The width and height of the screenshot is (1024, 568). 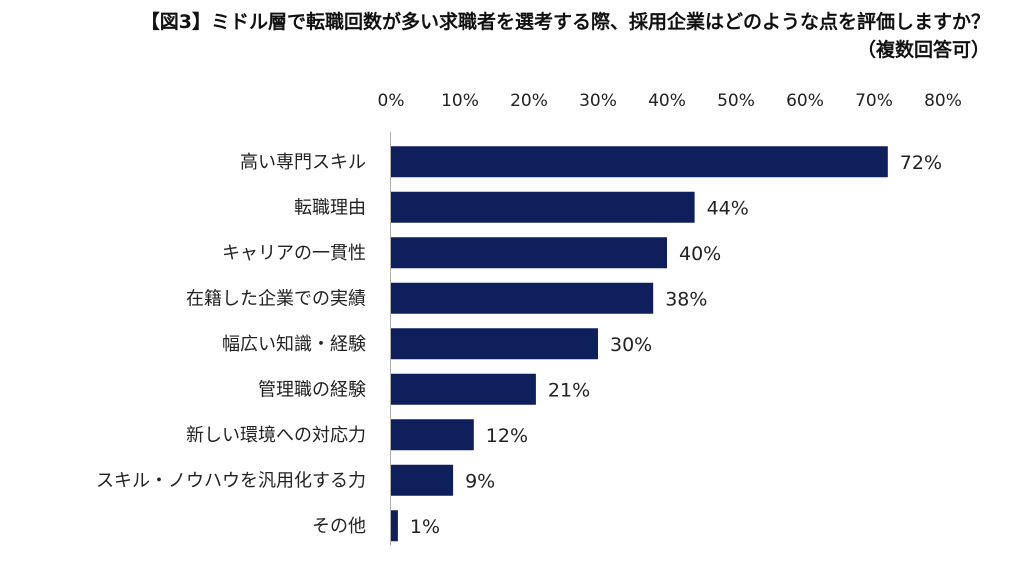 What do you see at coordinates (667, 101) in the screenshot?
I see `x-tick-label: 40%` at bounding box center [667, 101].